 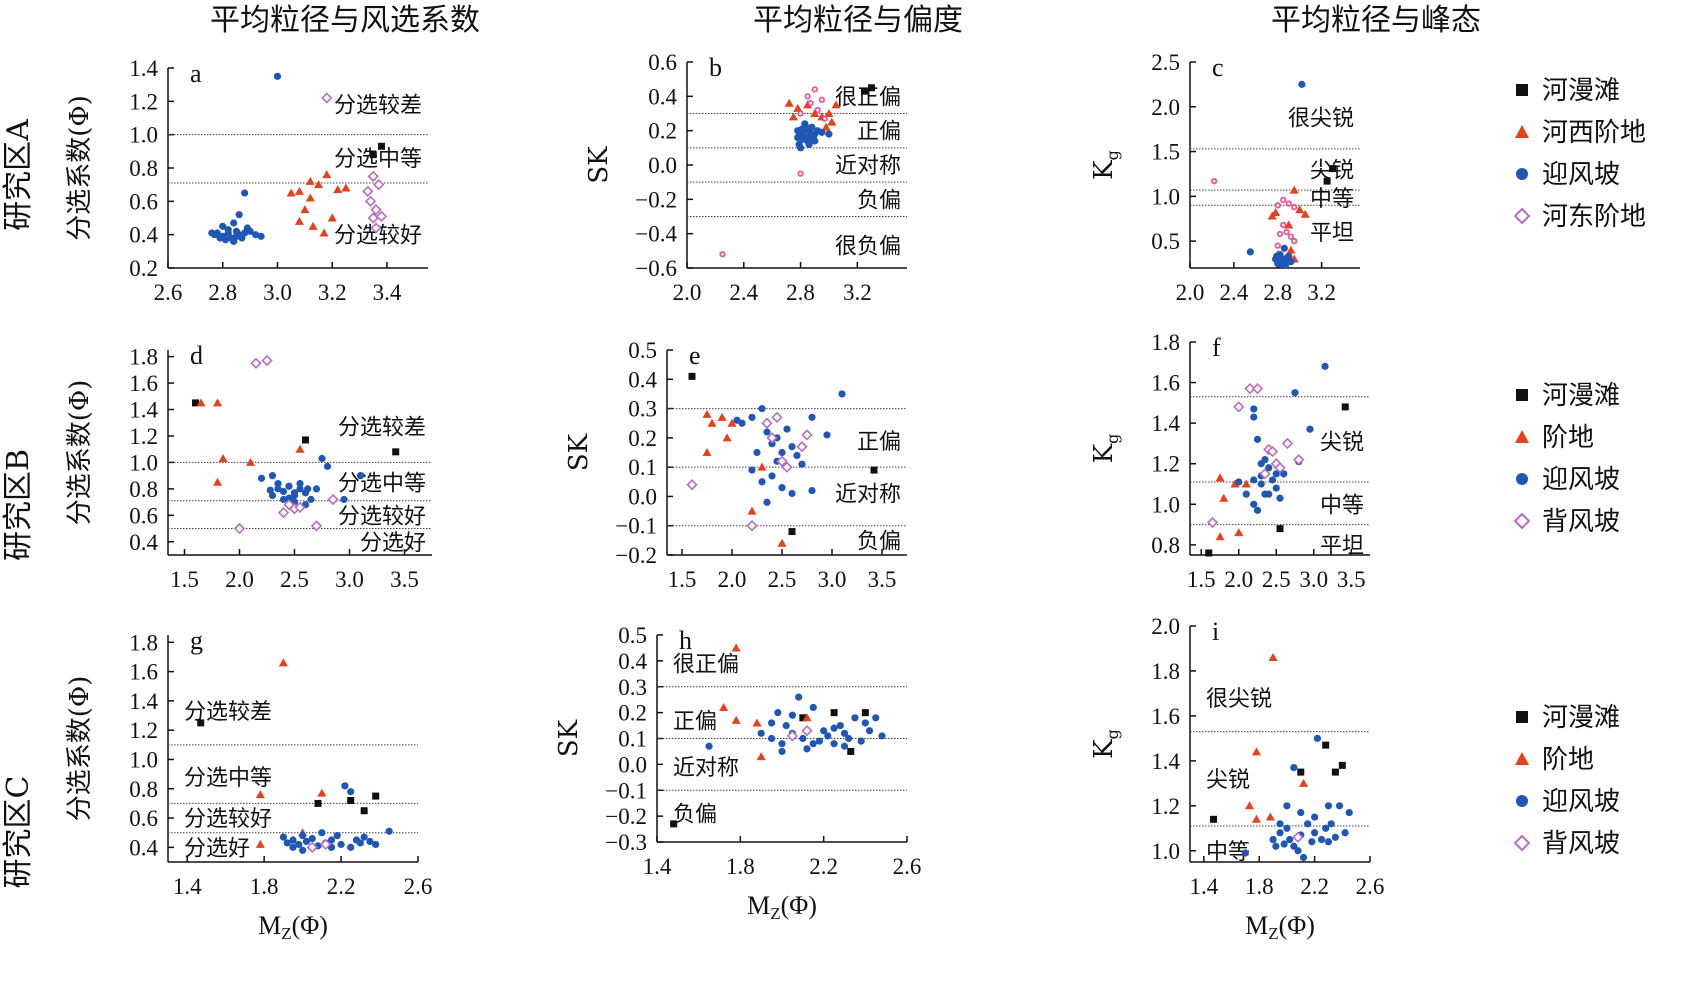 What do you see at coordinates (18, 832) in the screenshot?
I see `row-title-C: 研究区C` at bounding box center [18, 832].